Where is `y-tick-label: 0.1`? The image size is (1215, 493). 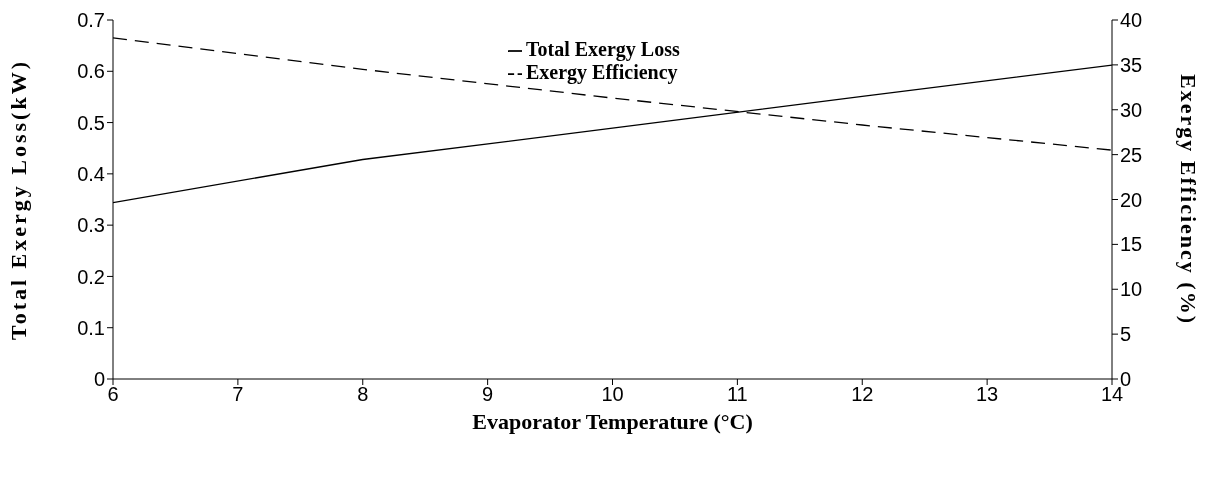 y-tick-label: 0.1 is located at coordinates (91, 327).